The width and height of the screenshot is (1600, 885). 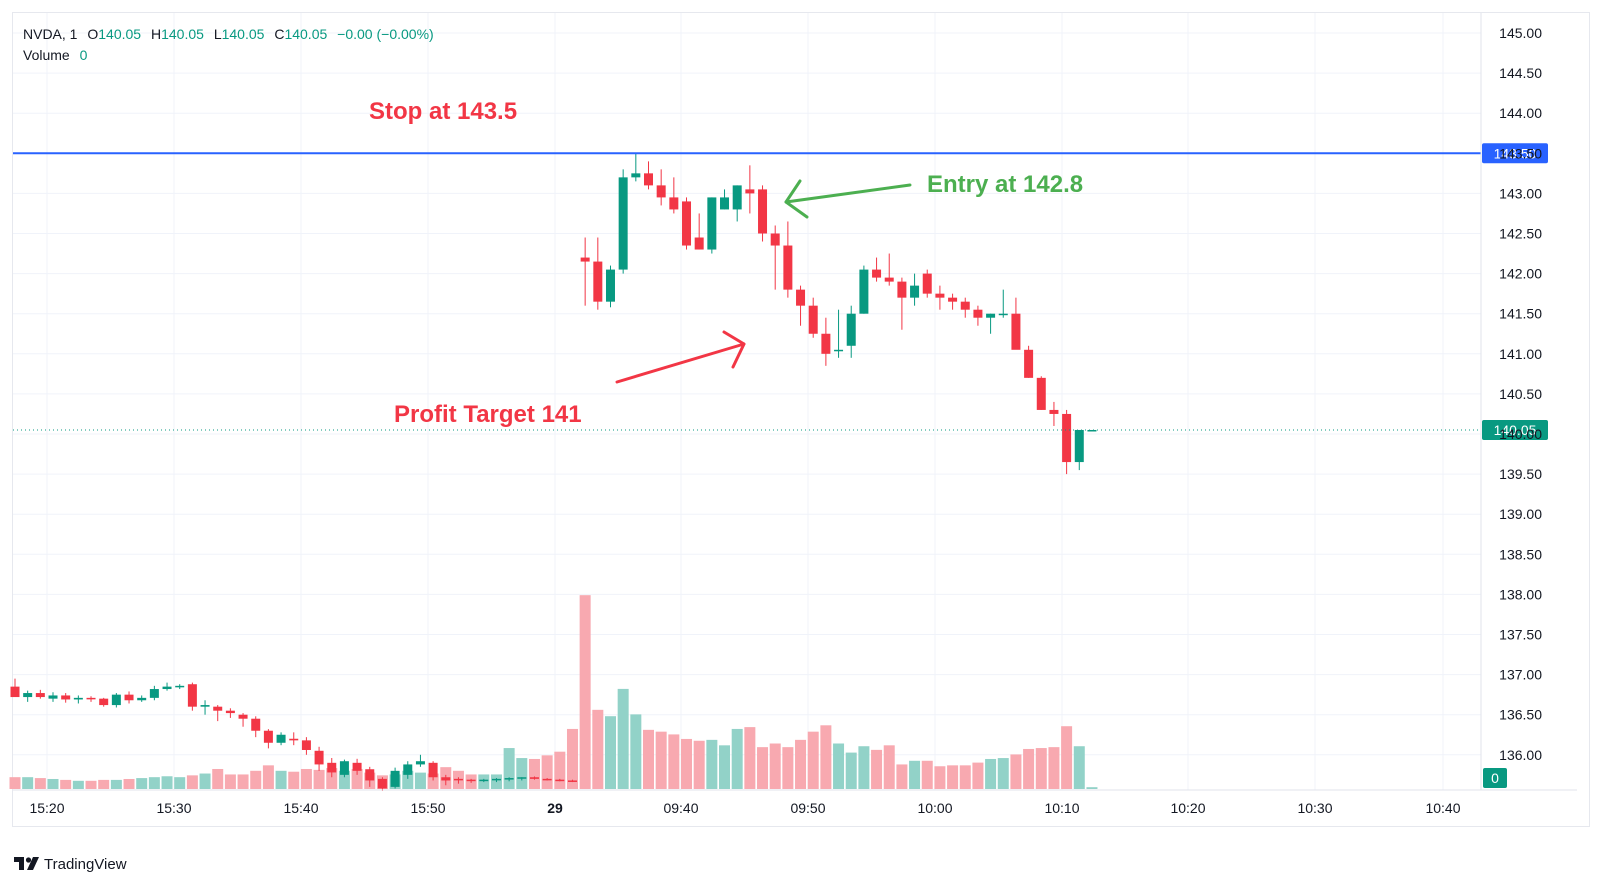 What do you see at coordinates (1520, 153) in the screenshot?
I see `y-tick-label: 143.50` at bounding box center [1520, 153].